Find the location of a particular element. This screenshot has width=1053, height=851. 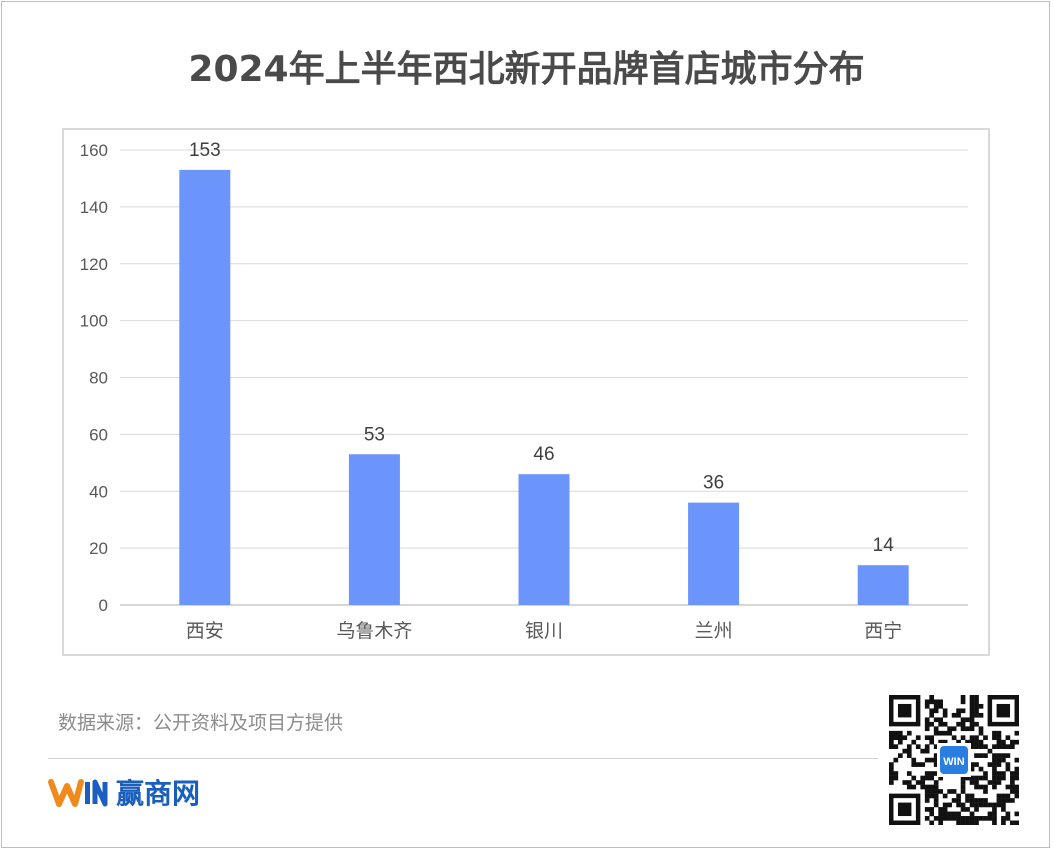

chart-title: 2024年上半年西北新开品牌首店城市分布 is located at coordinates (526, 69).